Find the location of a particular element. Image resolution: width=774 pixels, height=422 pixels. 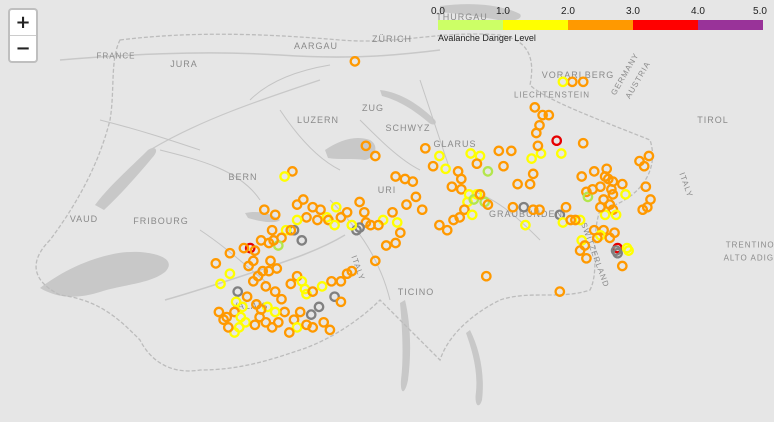

zoom-out-button: − is located at coordinates (23, 48).